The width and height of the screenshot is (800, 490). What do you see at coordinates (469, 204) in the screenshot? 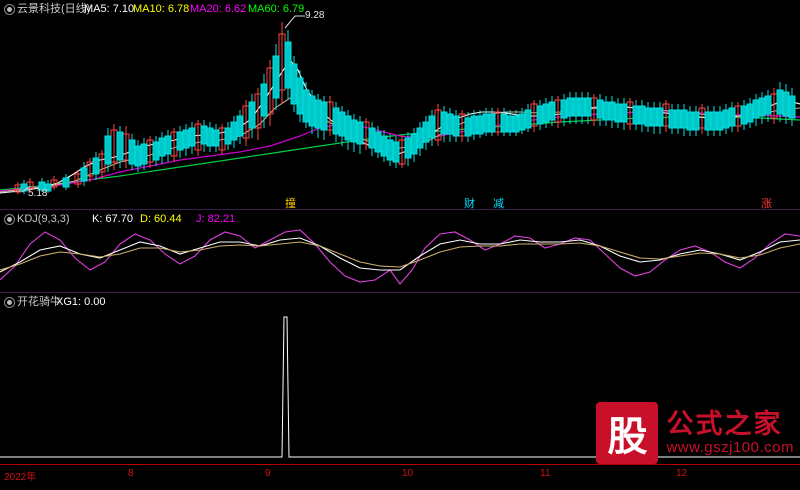
I see `marker-cai: 财` at bounding box center [469, 204].